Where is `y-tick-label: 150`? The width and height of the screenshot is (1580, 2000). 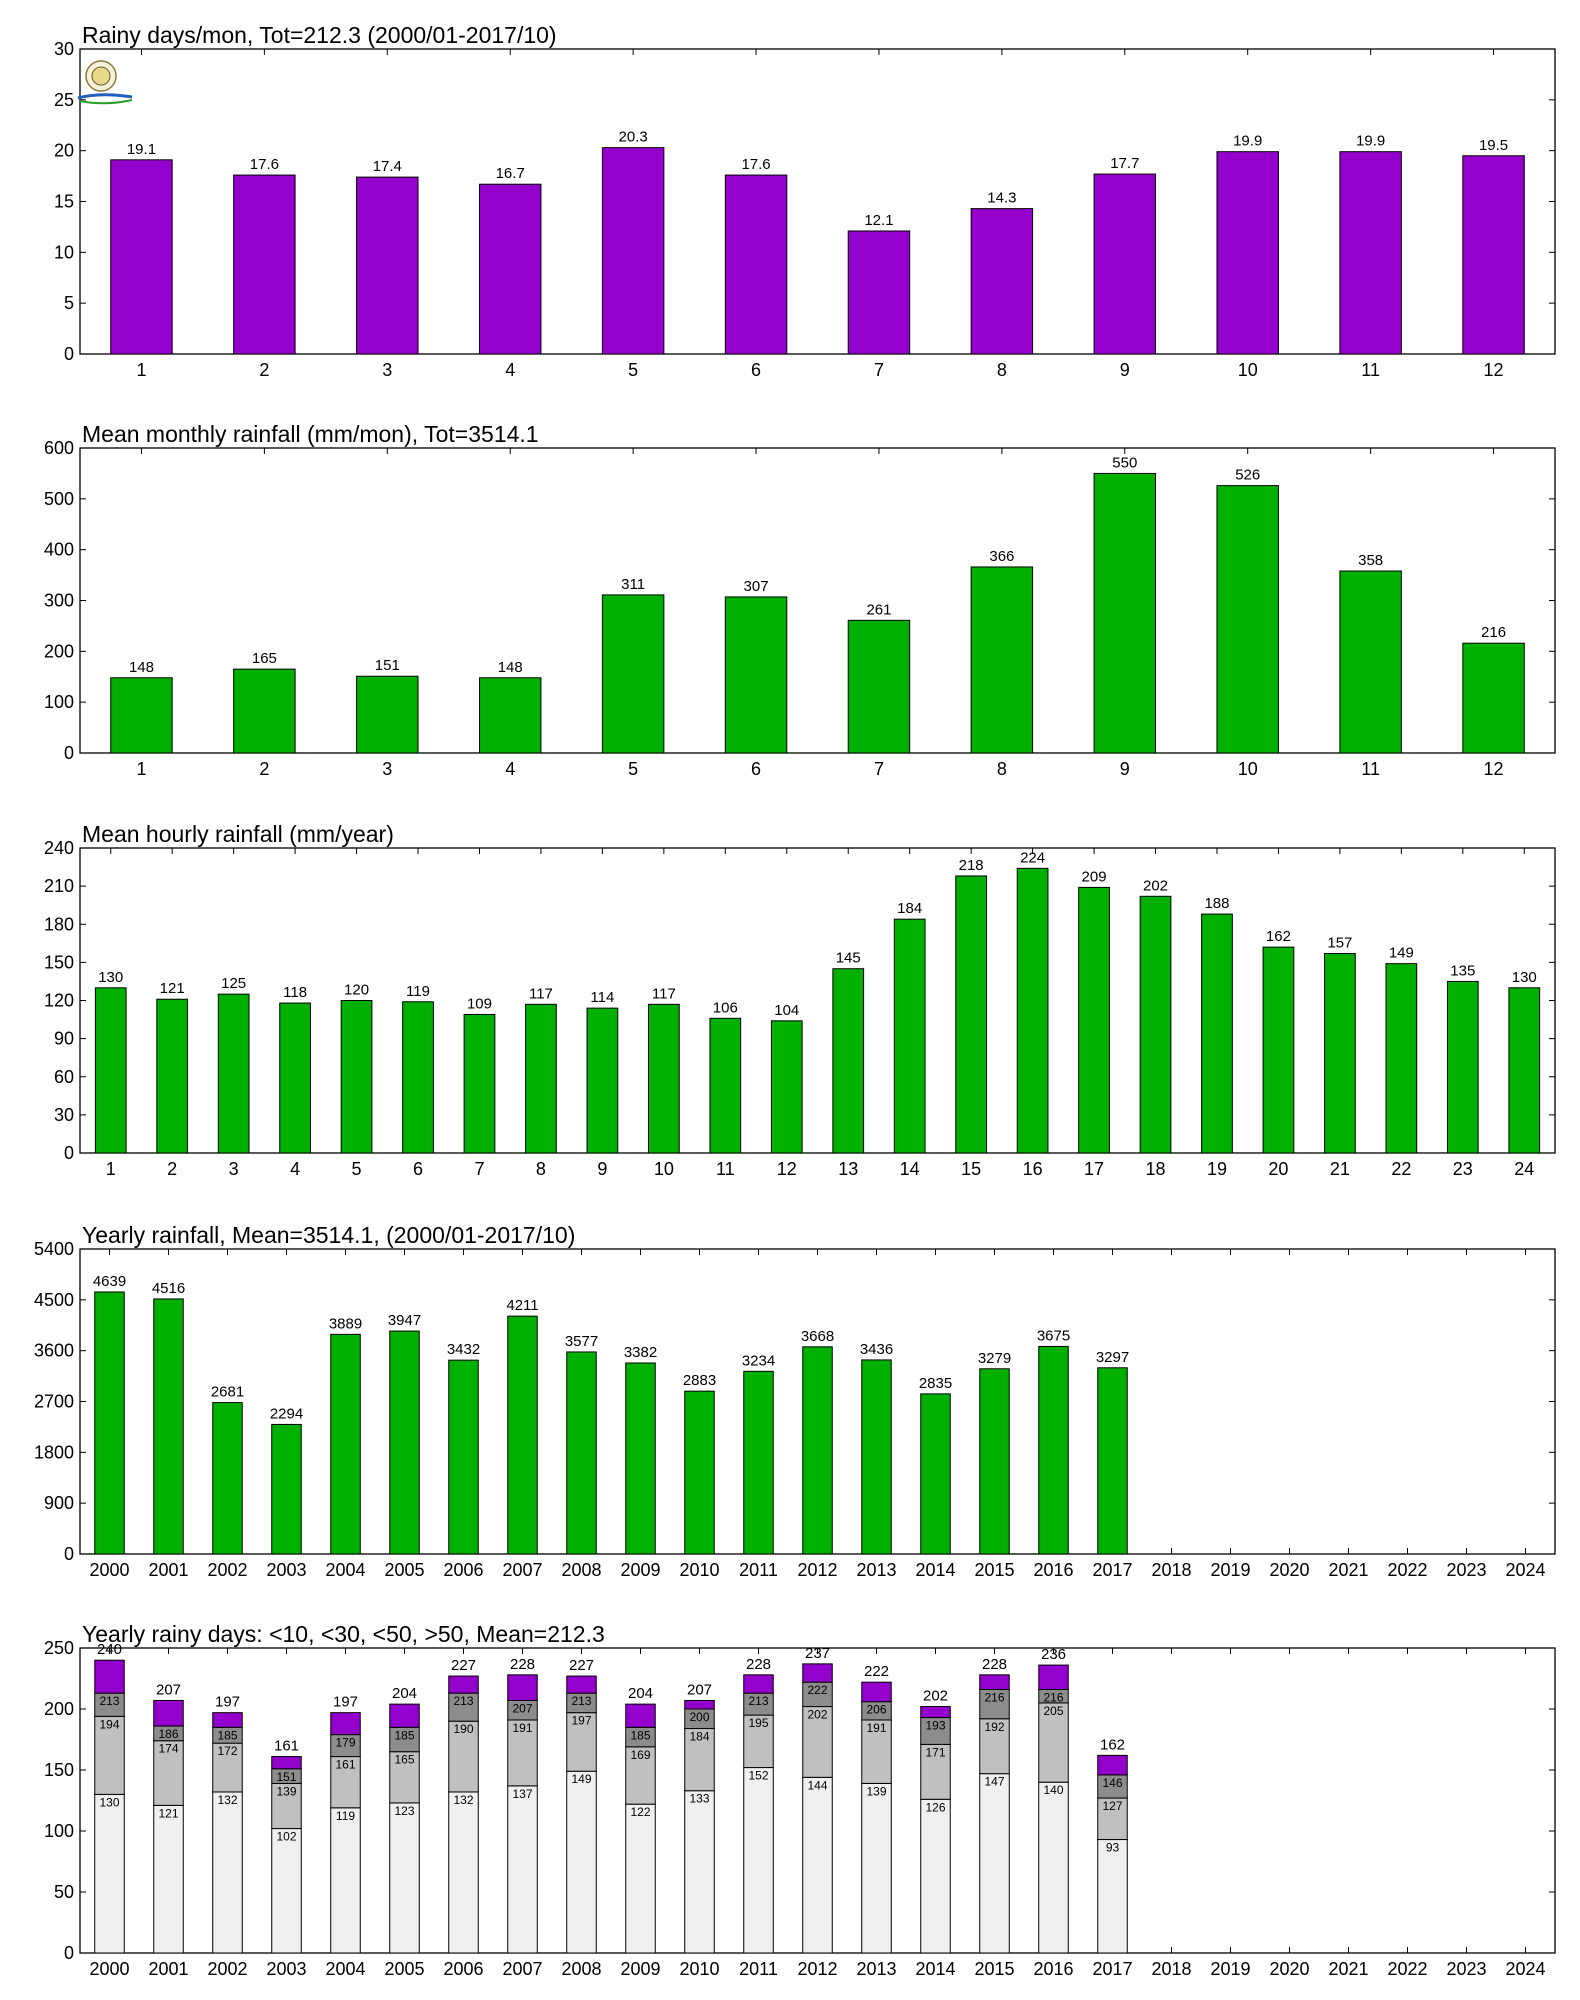
y-tick-label: 150 is located at coordinates (59, 1770).